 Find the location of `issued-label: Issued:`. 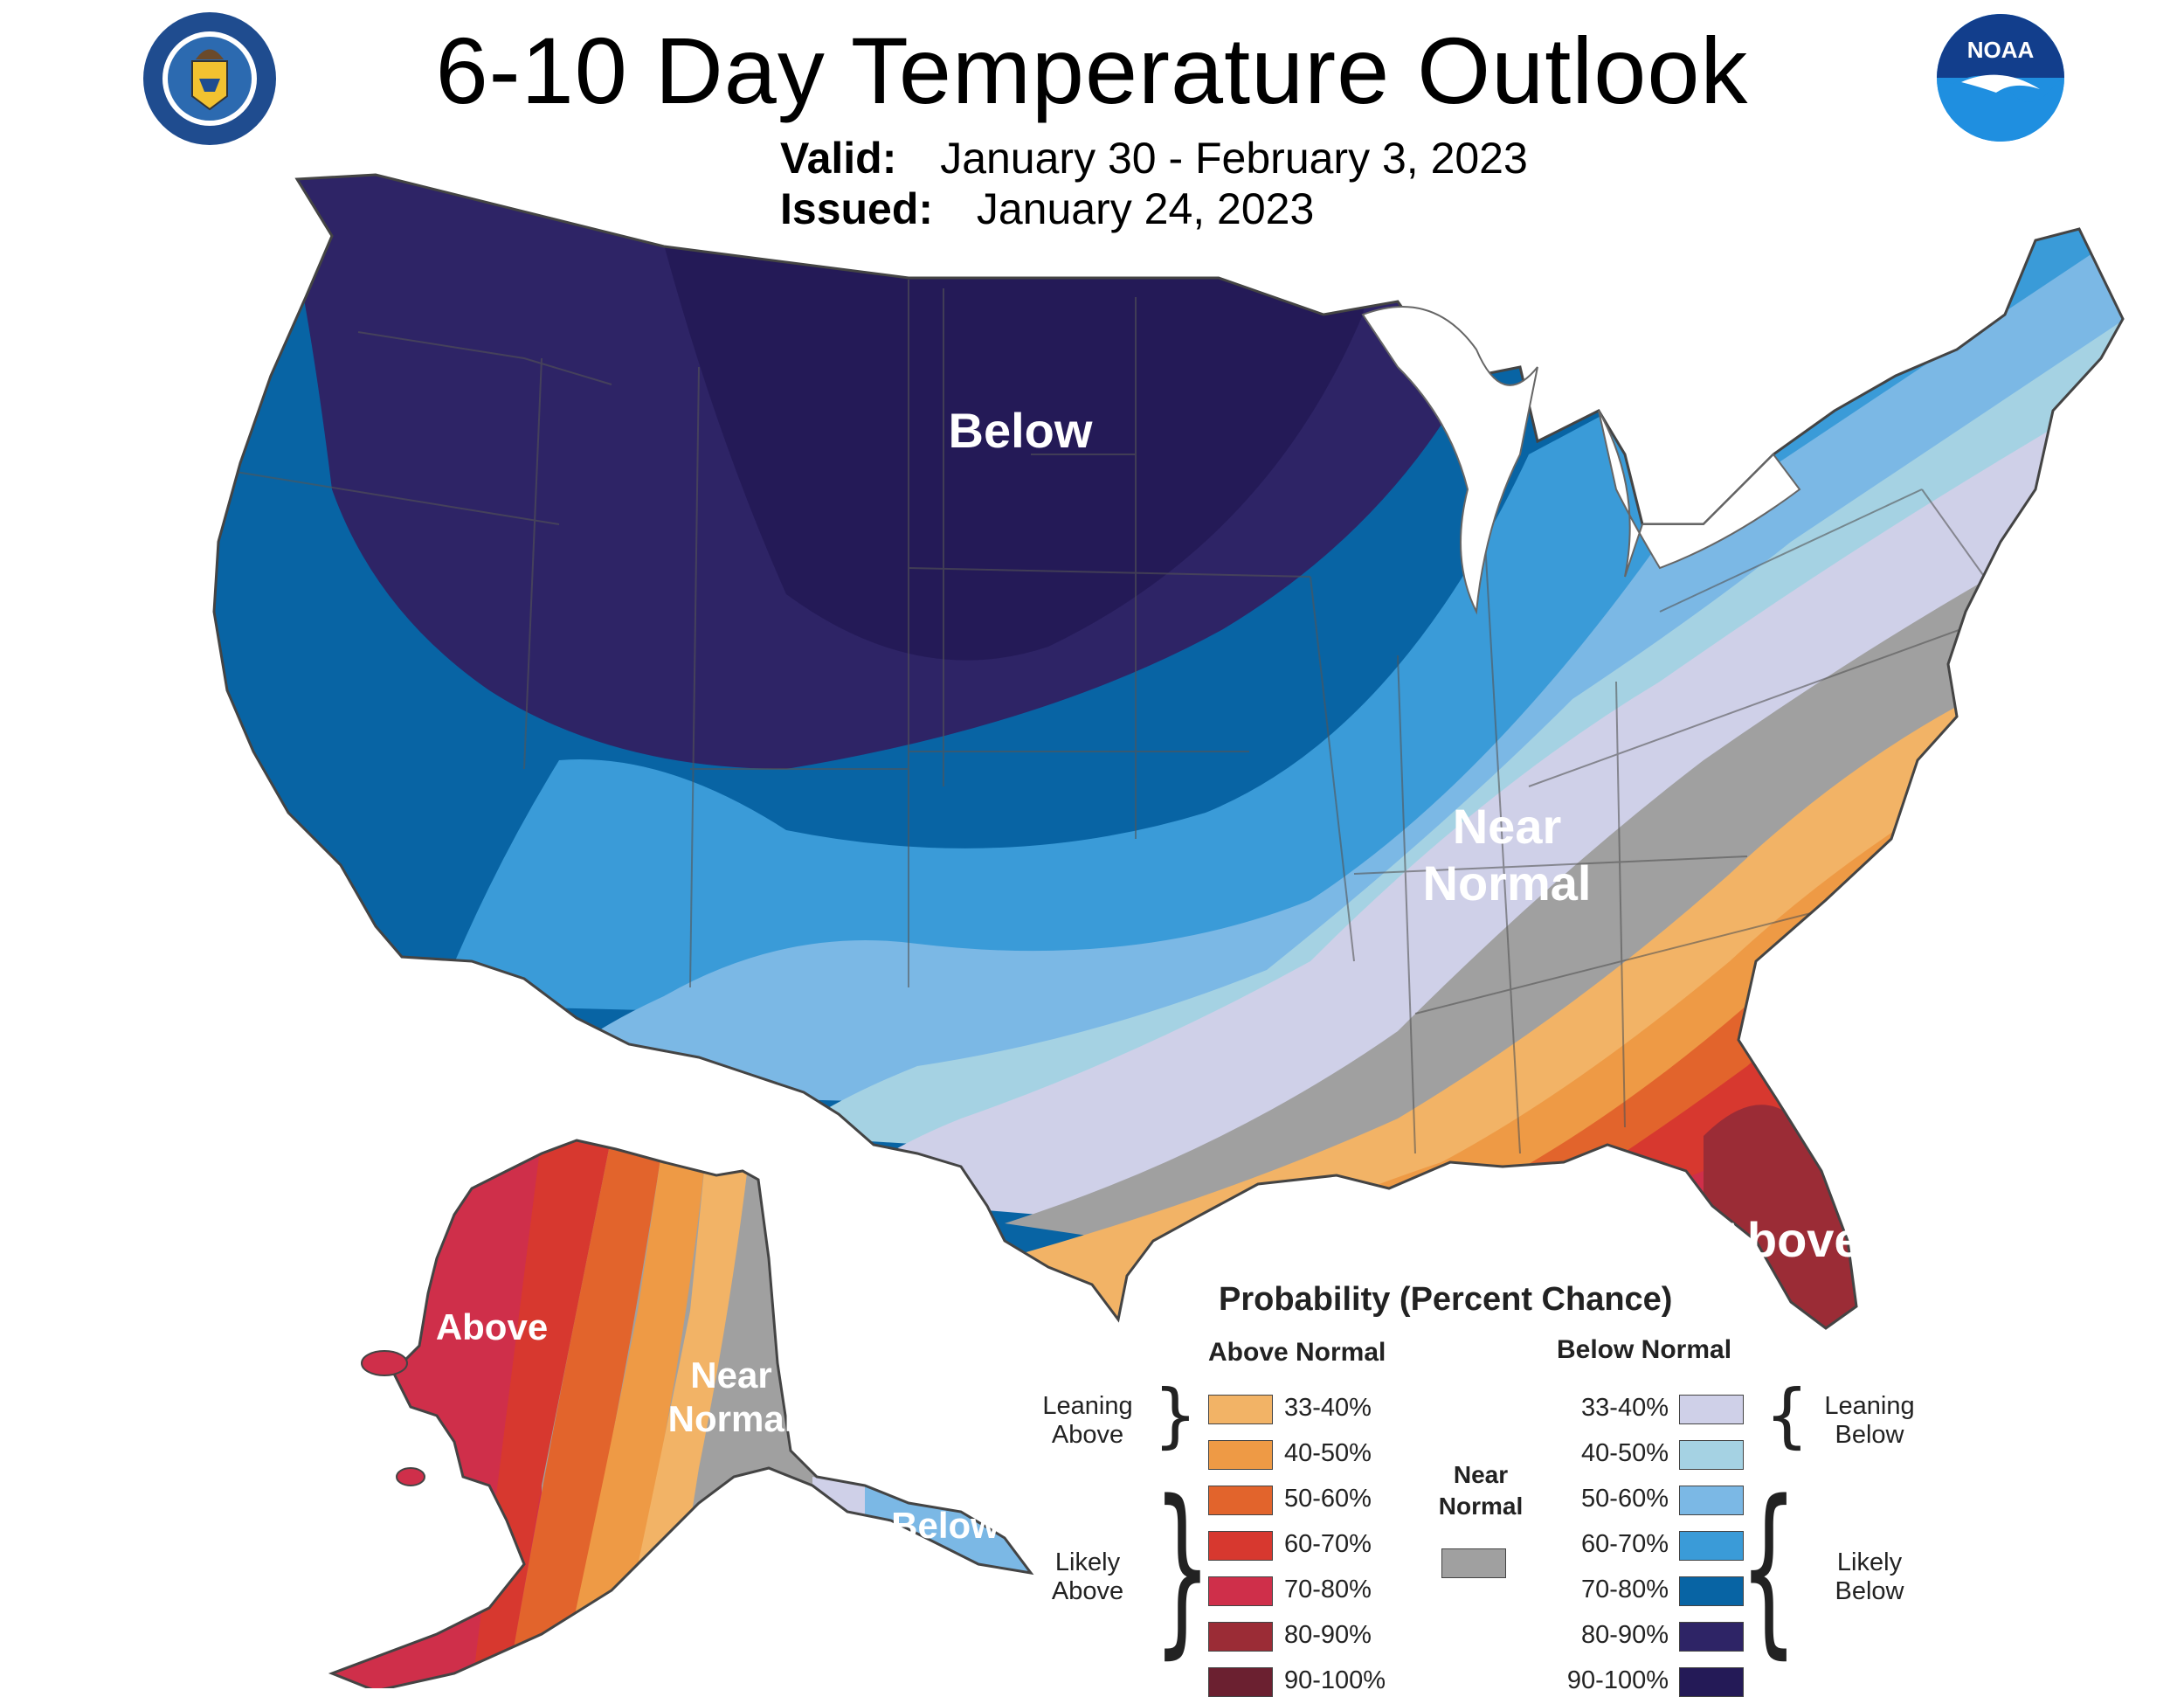

issued-label: Issued: is located at coordinates (857, 208).